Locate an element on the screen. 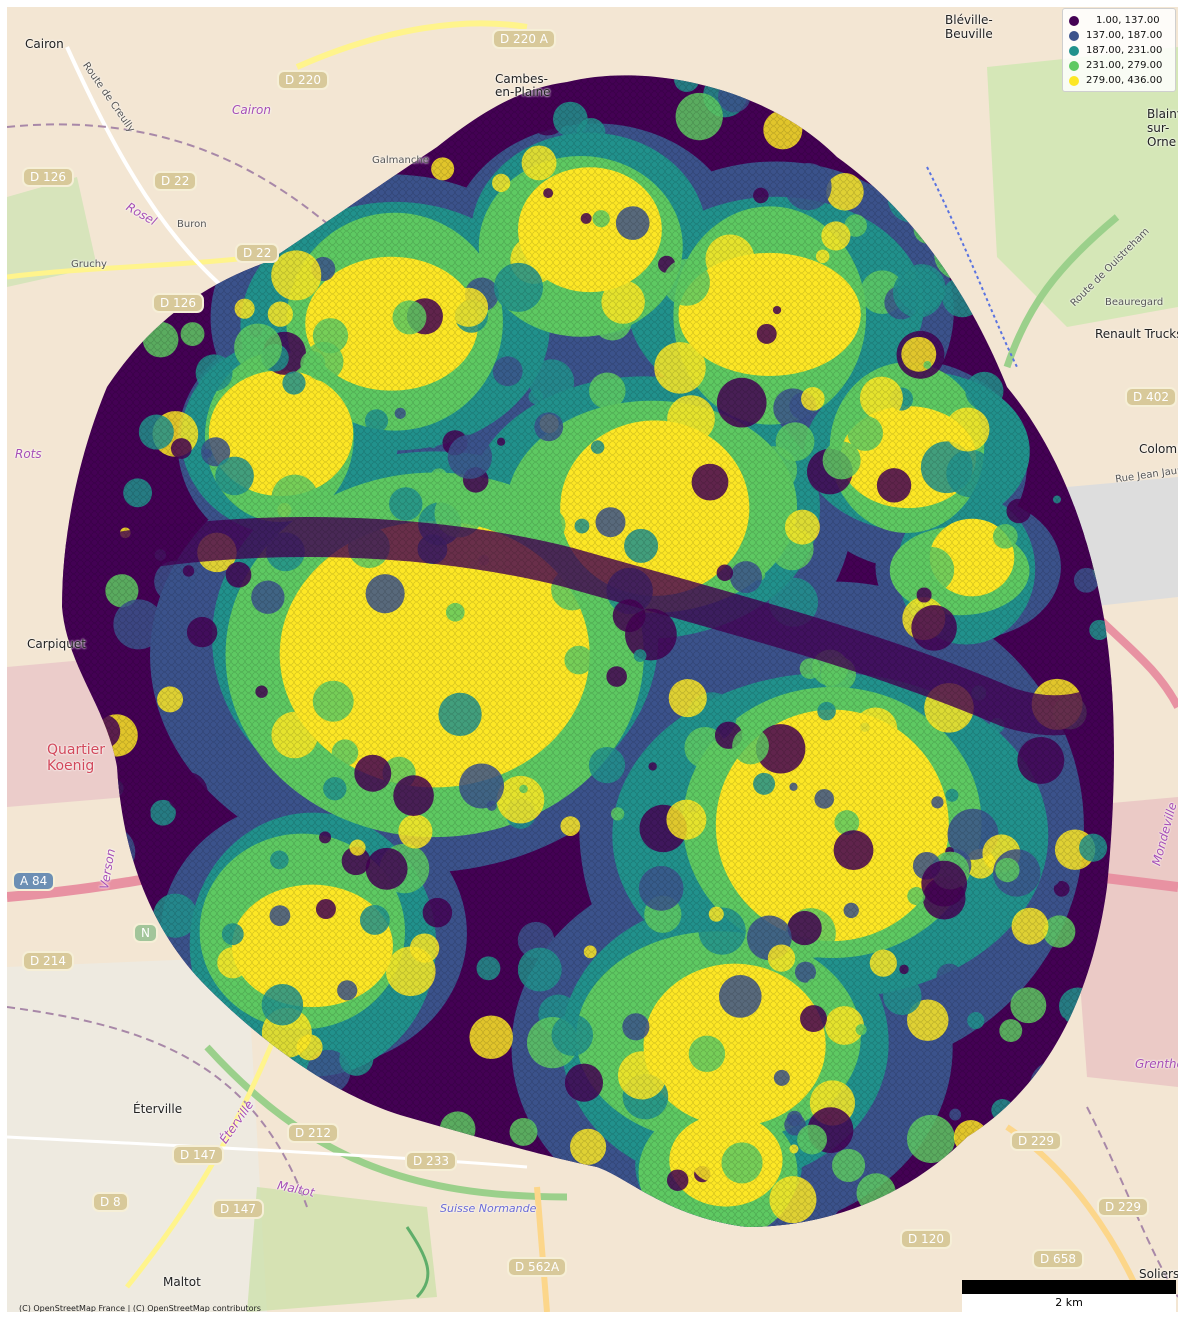 The image size is (1185, 1319). road-shield: D 220 A is located at coordinates (524, 39).